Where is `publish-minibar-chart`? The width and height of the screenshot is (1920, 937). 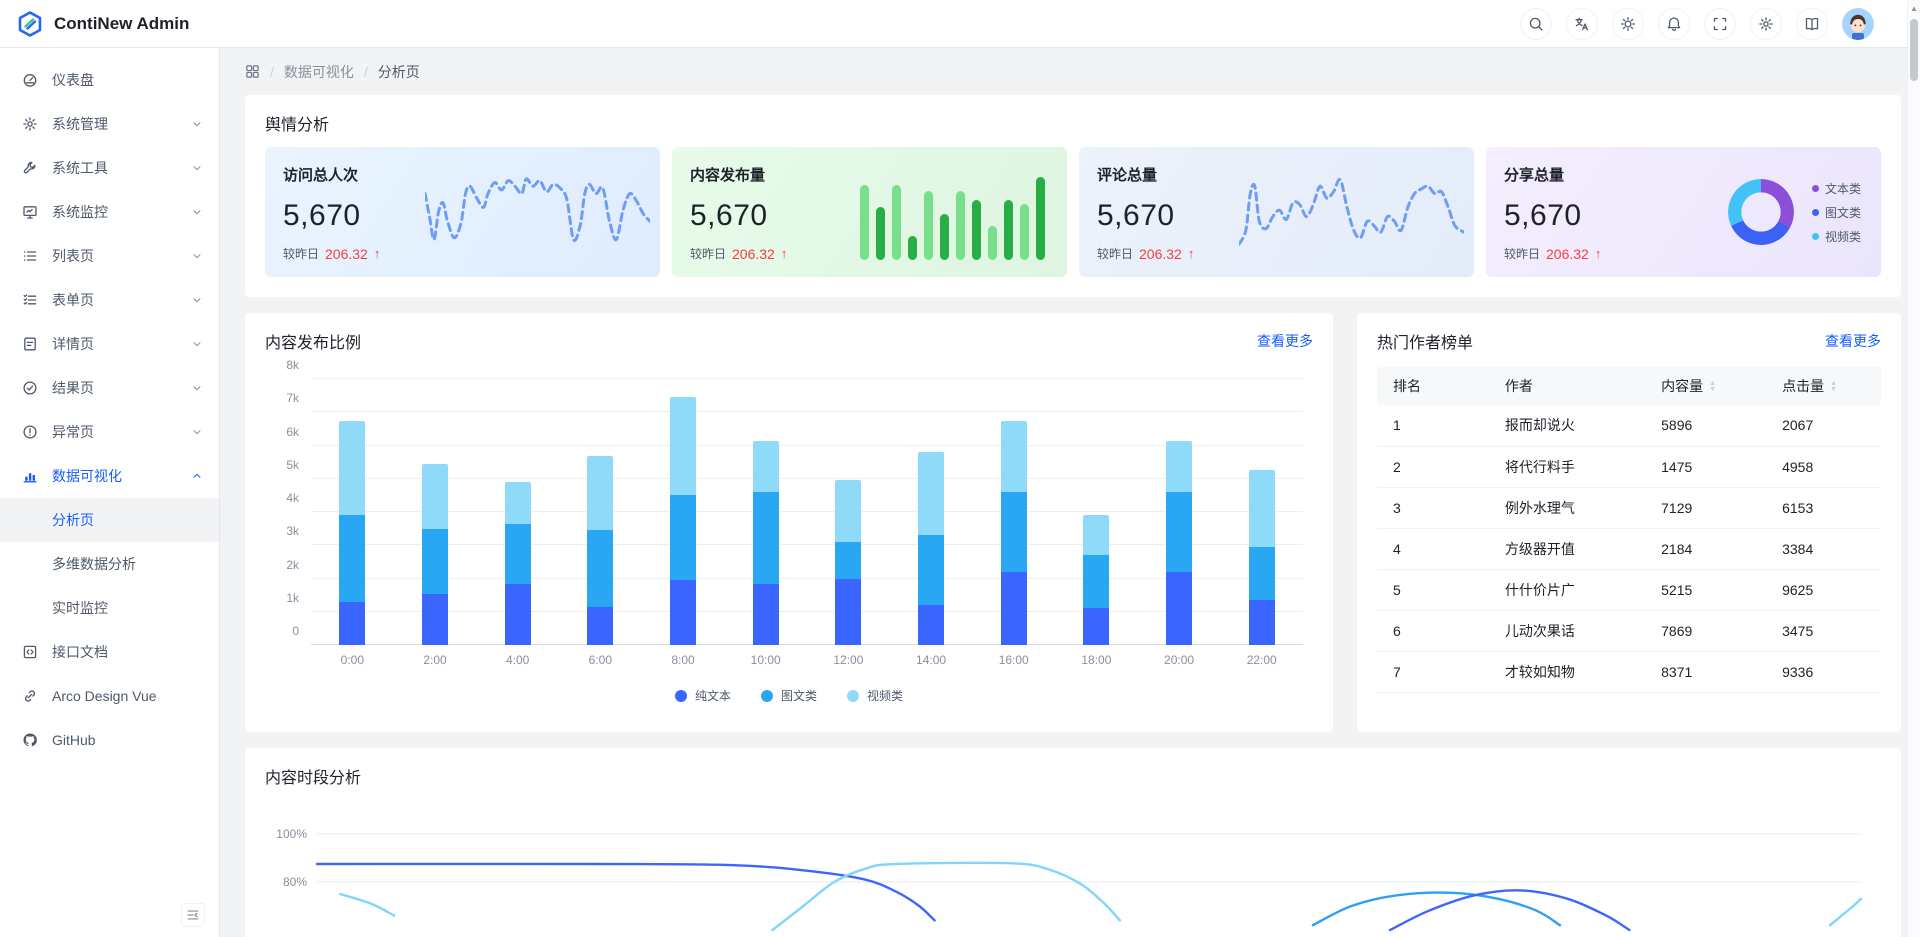
publish-minibar-chart is located at coordinates (940, 212).